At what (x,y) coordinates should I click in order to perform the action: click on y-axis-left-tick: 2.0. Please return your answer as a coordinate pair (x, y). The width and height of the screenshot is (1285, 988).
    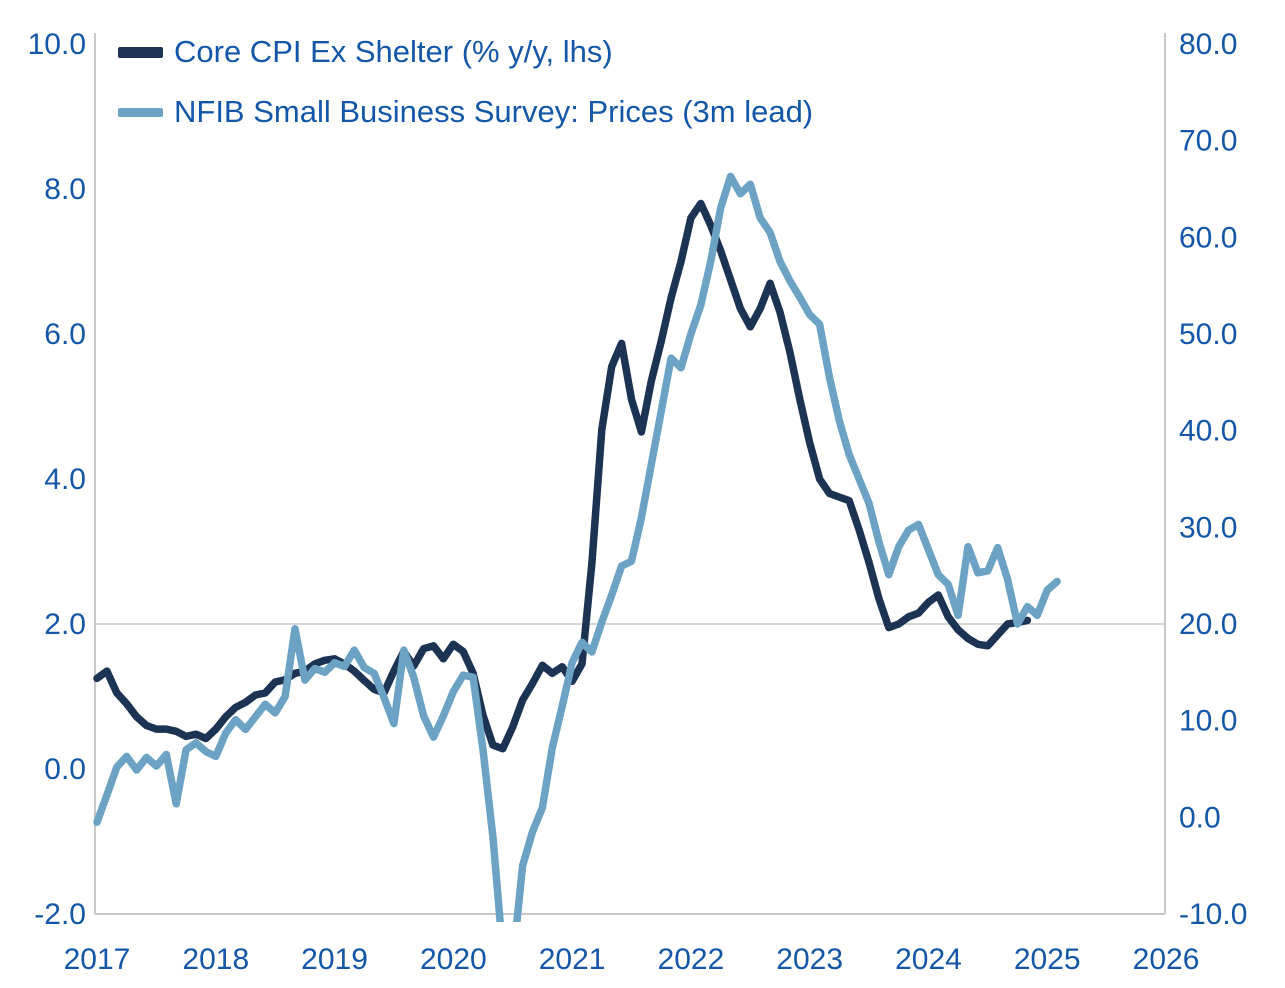
    Looking at the image, I should click on (65, 624).